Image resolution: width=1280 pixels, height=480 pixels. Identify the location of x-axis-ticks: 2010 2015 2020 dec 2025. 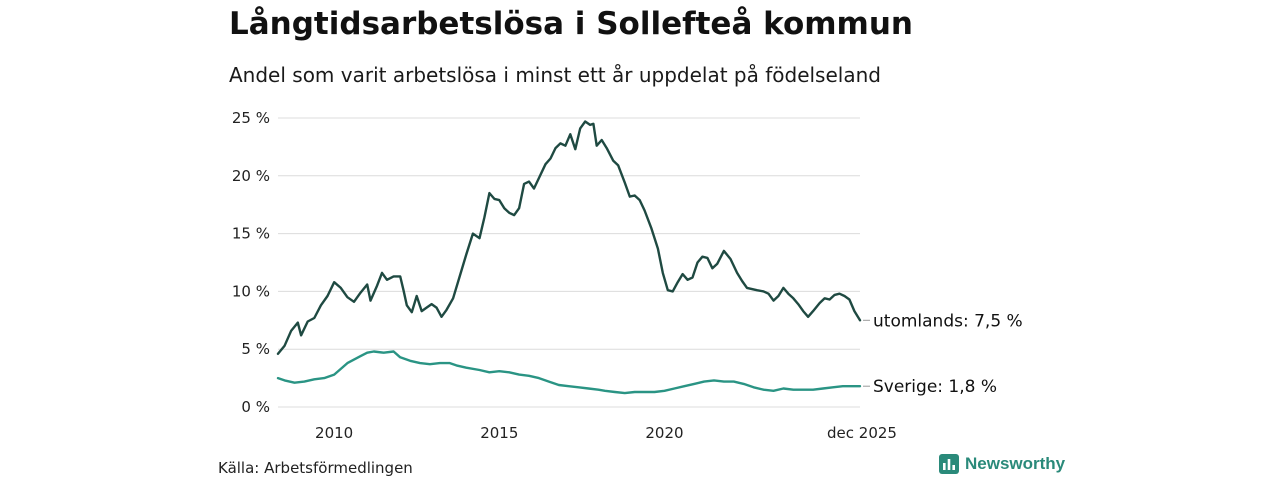
(606, 433).